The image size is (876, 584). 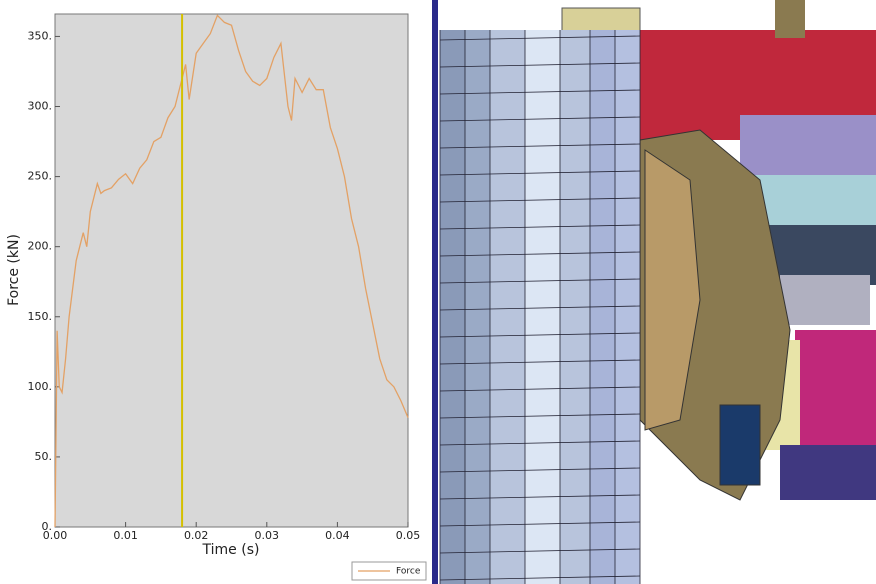 I want to click on y-tick-label: 300., so click(x=40, y=106).